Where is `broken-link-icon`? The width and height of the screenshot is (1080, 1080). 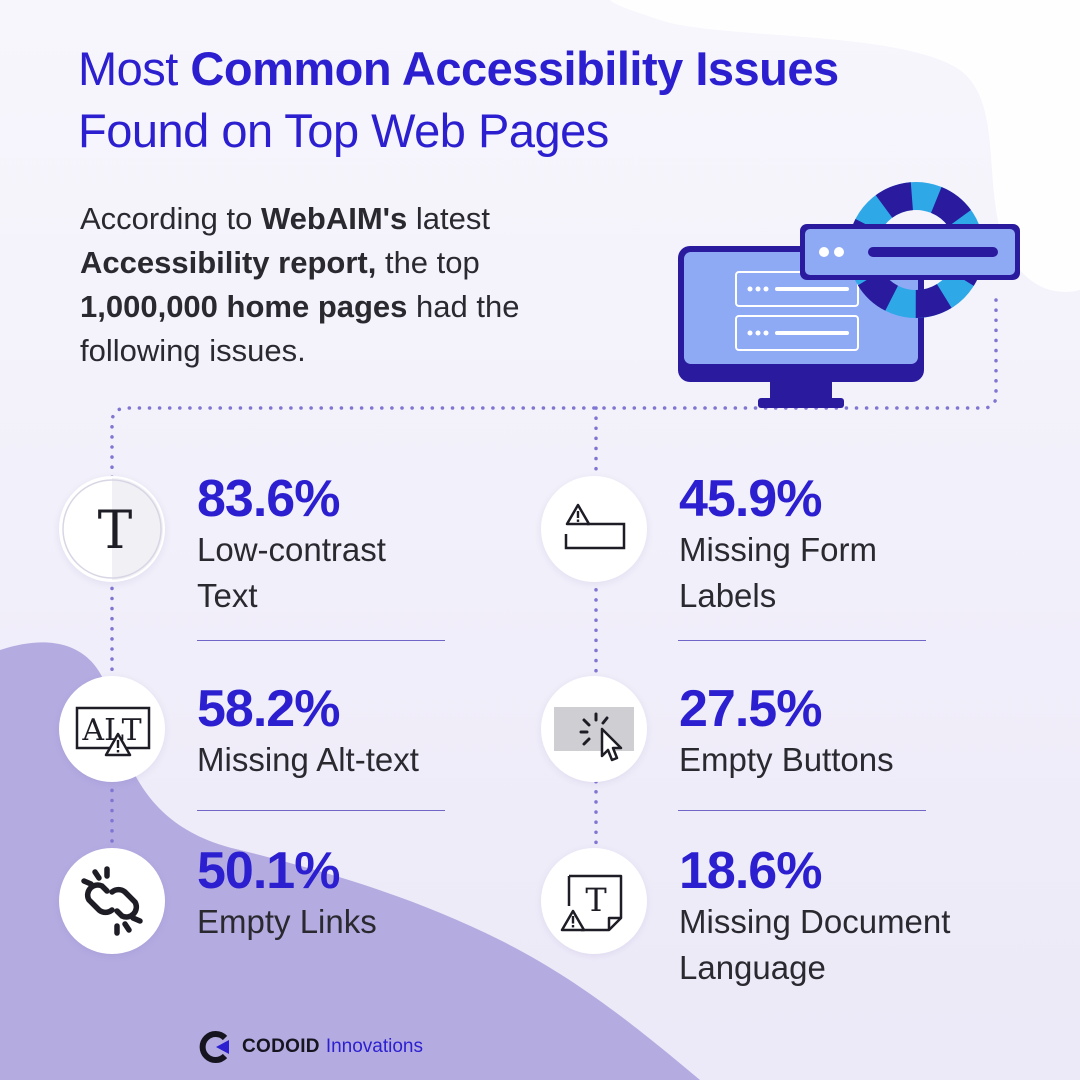 broken-link-icon is located at coordinates (112, 901).